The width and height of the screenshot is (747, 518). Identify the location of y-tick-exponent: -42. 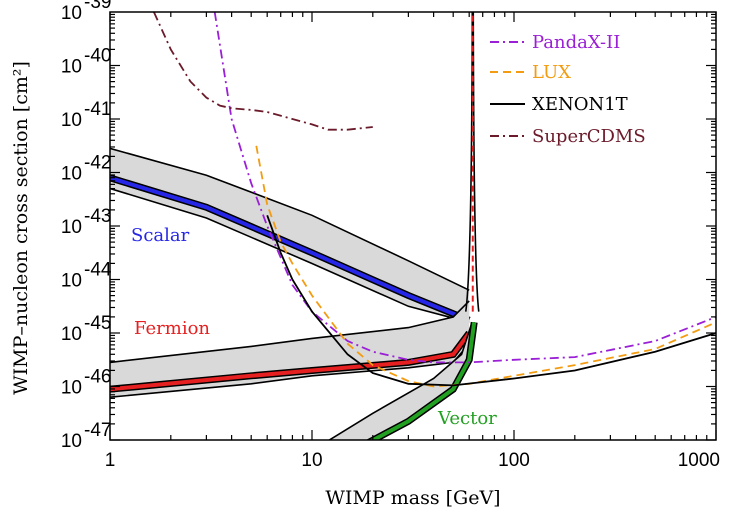
(97, 163).